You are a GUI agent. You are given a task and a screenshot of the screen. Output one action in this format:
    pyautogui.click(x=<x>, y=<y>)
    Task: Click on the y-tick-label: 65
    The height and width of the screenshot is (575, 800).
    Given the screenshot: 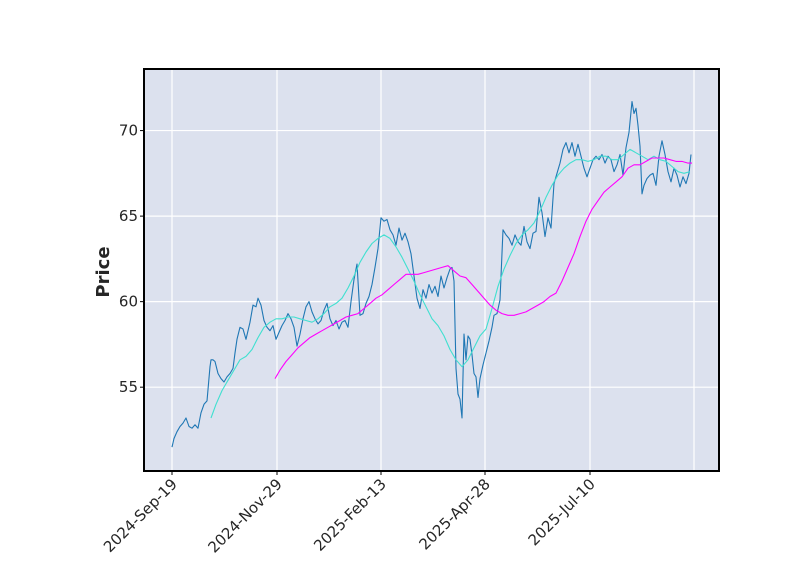 What is the action you would take?
    pyautogui.click(x=128, y=216)
    